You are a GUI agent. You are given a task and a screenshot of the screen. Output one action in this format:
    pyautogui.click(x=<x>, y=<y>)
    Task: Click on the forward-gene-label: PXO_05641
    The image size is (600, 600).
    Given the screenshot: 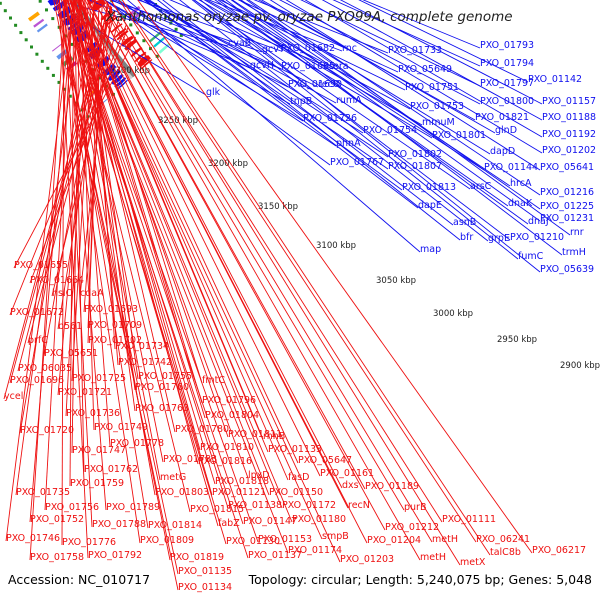 What is the action you would take?
    pyautogui.click(x=567, y=167)
    